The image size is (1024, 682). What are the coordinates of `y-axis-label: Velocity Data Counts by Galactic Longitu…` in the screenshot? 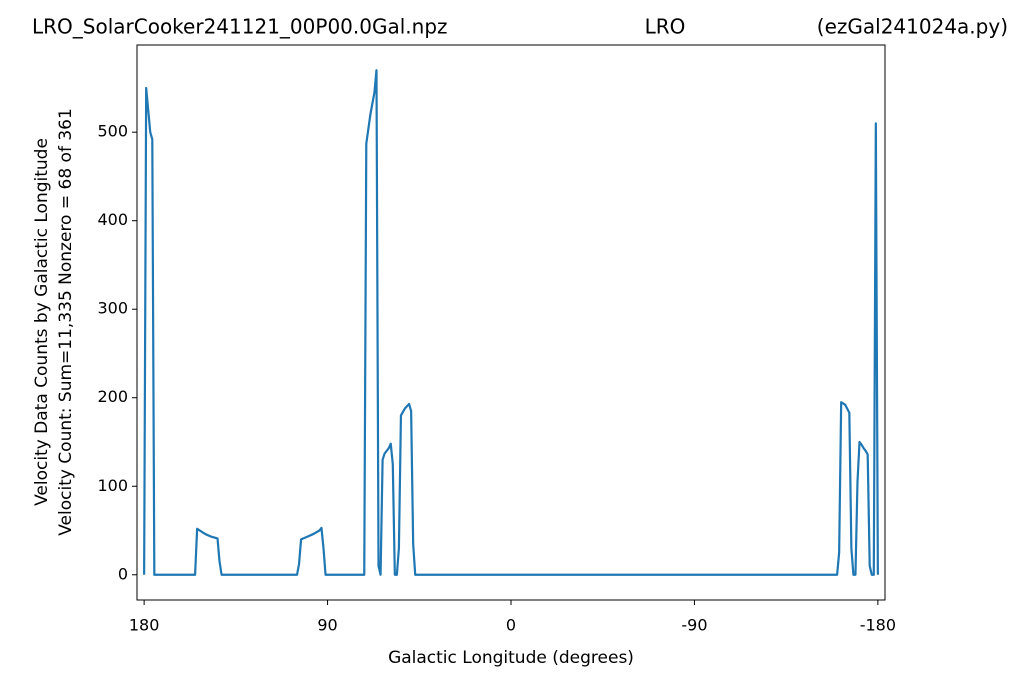 It's located at (42, 322).